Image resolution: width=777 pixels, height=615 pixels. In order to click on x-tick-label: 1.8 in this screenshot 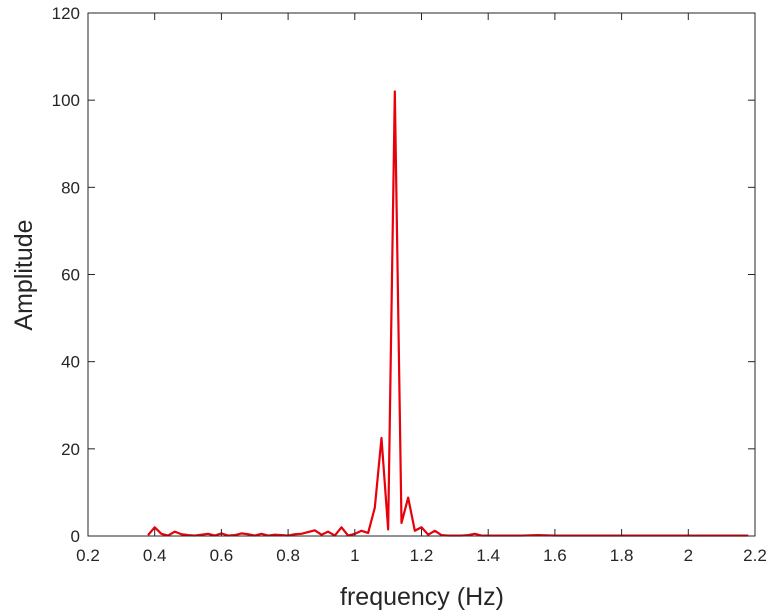, I will do `click(622, 555)`.